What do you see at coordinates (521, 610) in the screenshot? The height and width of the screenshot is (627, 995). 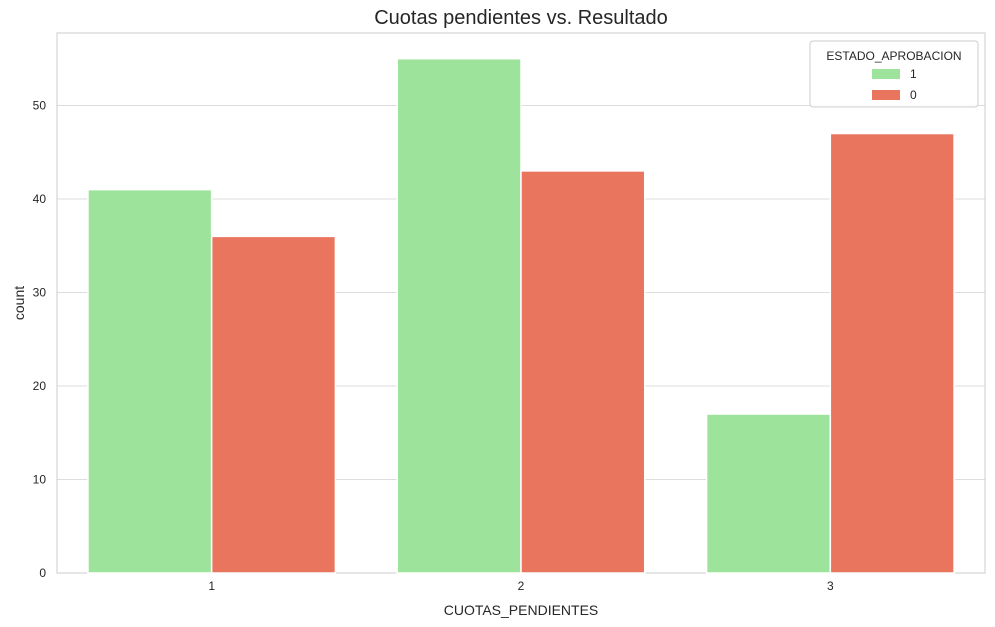 I see `x-axis-label: CUOTAS_PENDIENTES` at bounding box center [521, 610].